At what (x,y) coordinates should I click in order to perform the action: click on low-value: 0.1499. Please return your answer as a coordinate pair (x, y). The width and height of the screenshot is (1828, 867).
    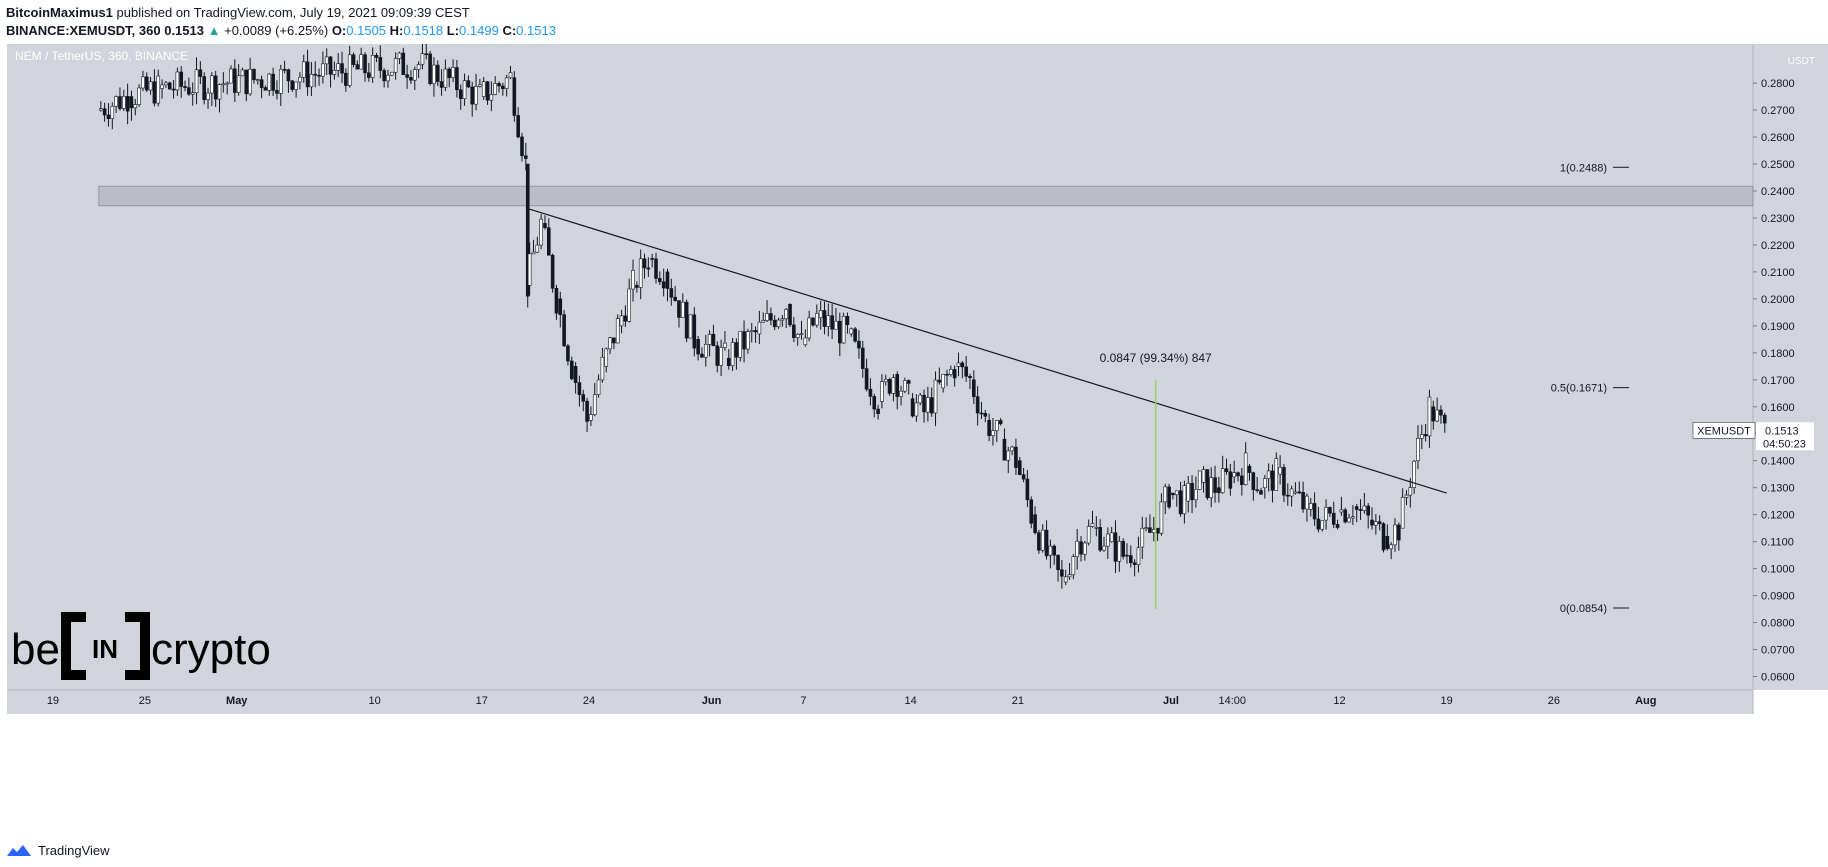
    Looking at the image, I should click on (479, 30).